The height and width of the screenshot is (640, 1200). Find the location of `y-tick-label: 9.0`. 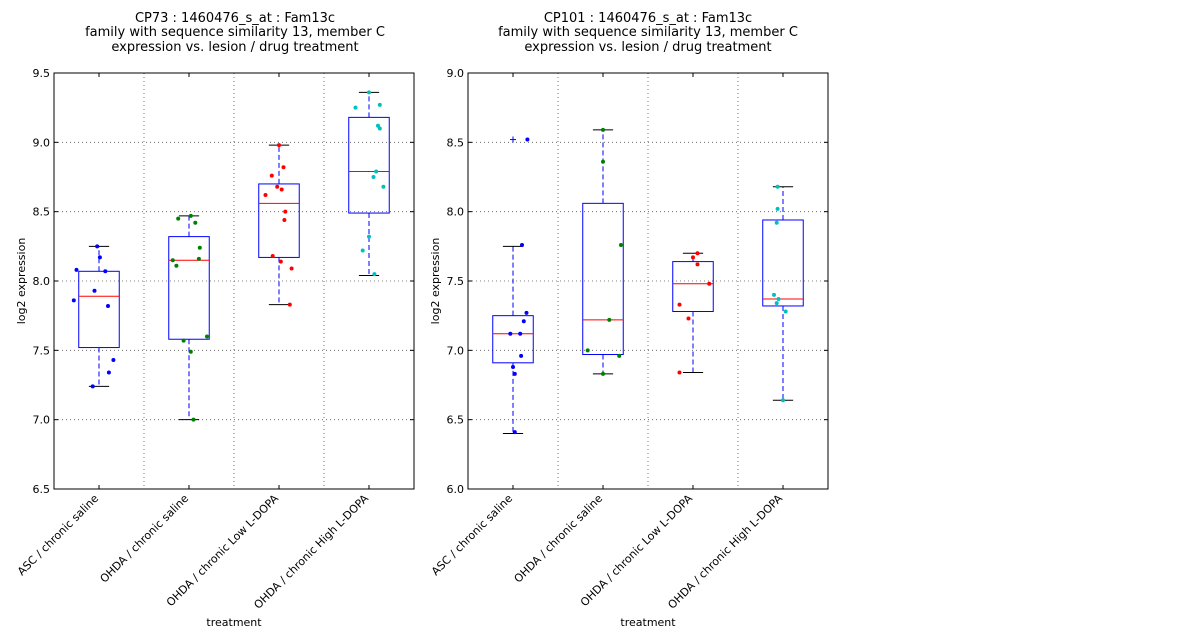

y-tick-label: 9.0 is located at coordinates (456, 73).